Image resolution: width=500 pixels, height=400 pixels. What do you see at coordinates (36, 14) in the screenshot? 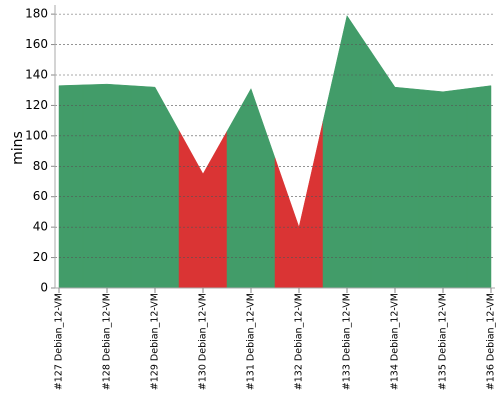
I see `y-tick-label: 180` at bounding box center [36, 14].